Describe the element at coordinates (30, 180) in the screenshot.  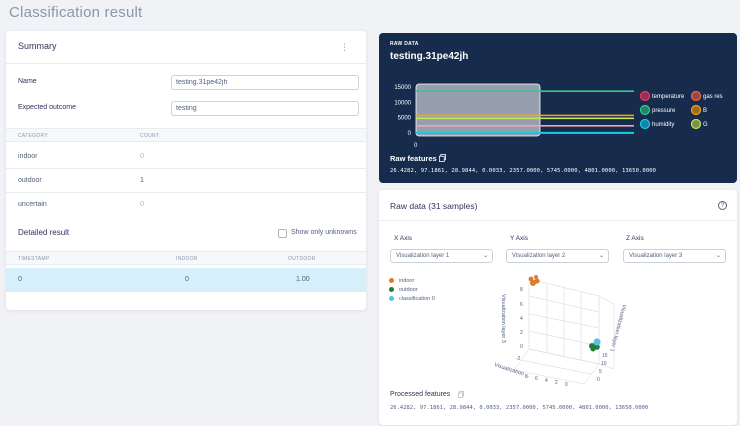
I see `category-cell: outdoor` at that location.